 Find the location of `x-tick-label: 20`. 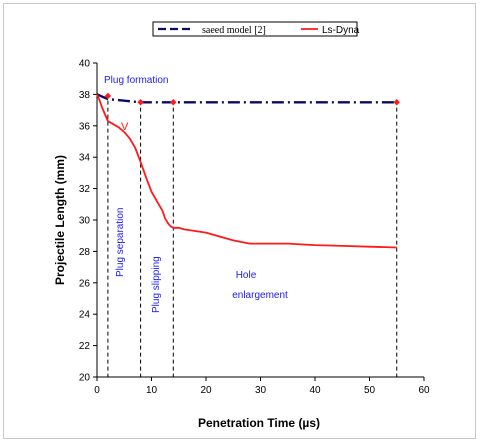

x-tick-label: 20 is located at coordinates (206, 390).